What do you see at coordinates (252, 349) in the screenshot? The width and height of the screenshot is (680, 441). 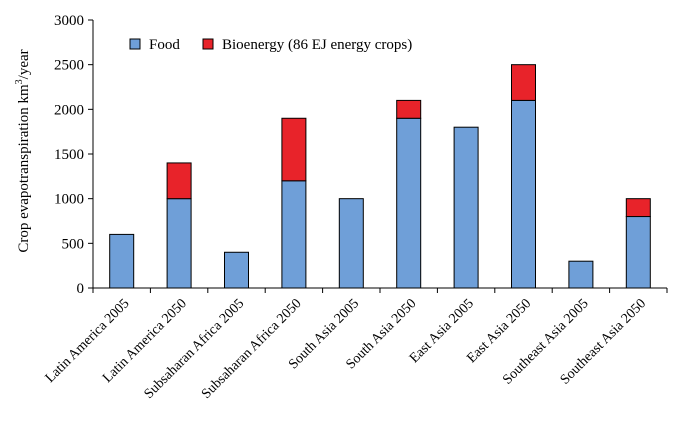 I see `x-tick-label: Subsaharan Africa 2050` at bounding box center [252, 349].